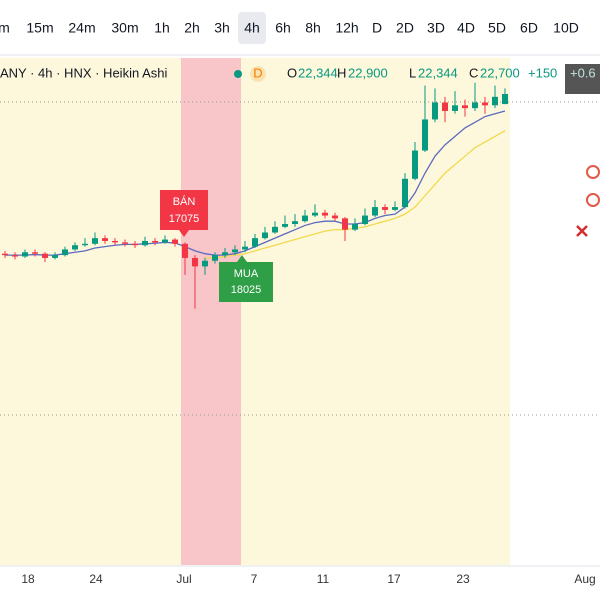  I want to click on x-tick-label: 11, so click(323, 579).